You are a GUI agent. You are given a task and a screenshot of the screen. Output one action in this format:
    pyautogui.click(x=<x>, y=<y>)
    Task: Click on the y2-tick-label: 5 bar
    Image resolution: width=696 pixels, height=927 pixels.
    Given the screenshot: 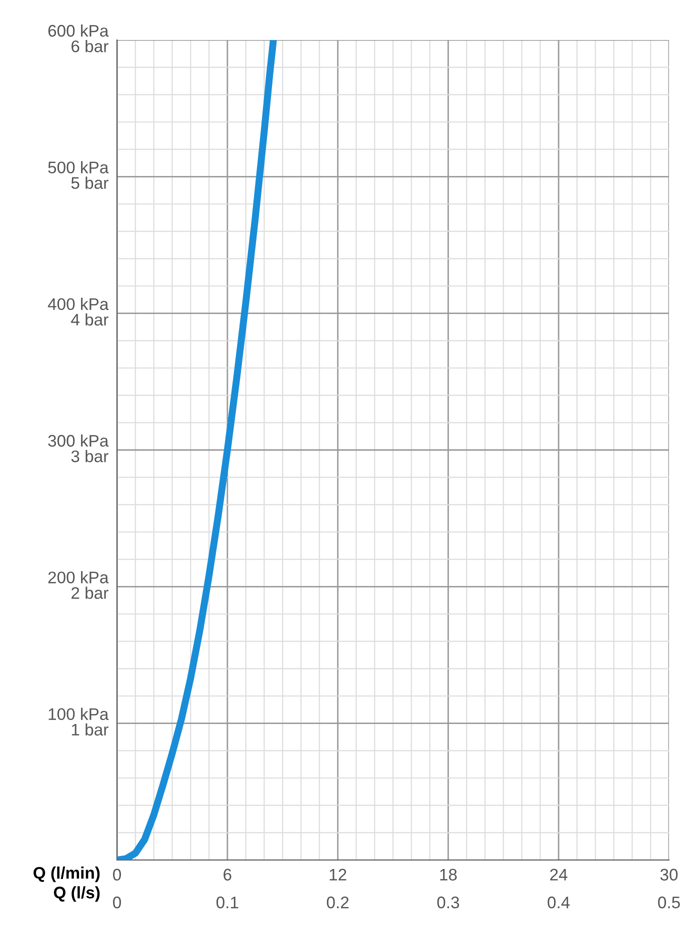 What is the action you would take?
    pyautogui.click(x=89, y=182)
    